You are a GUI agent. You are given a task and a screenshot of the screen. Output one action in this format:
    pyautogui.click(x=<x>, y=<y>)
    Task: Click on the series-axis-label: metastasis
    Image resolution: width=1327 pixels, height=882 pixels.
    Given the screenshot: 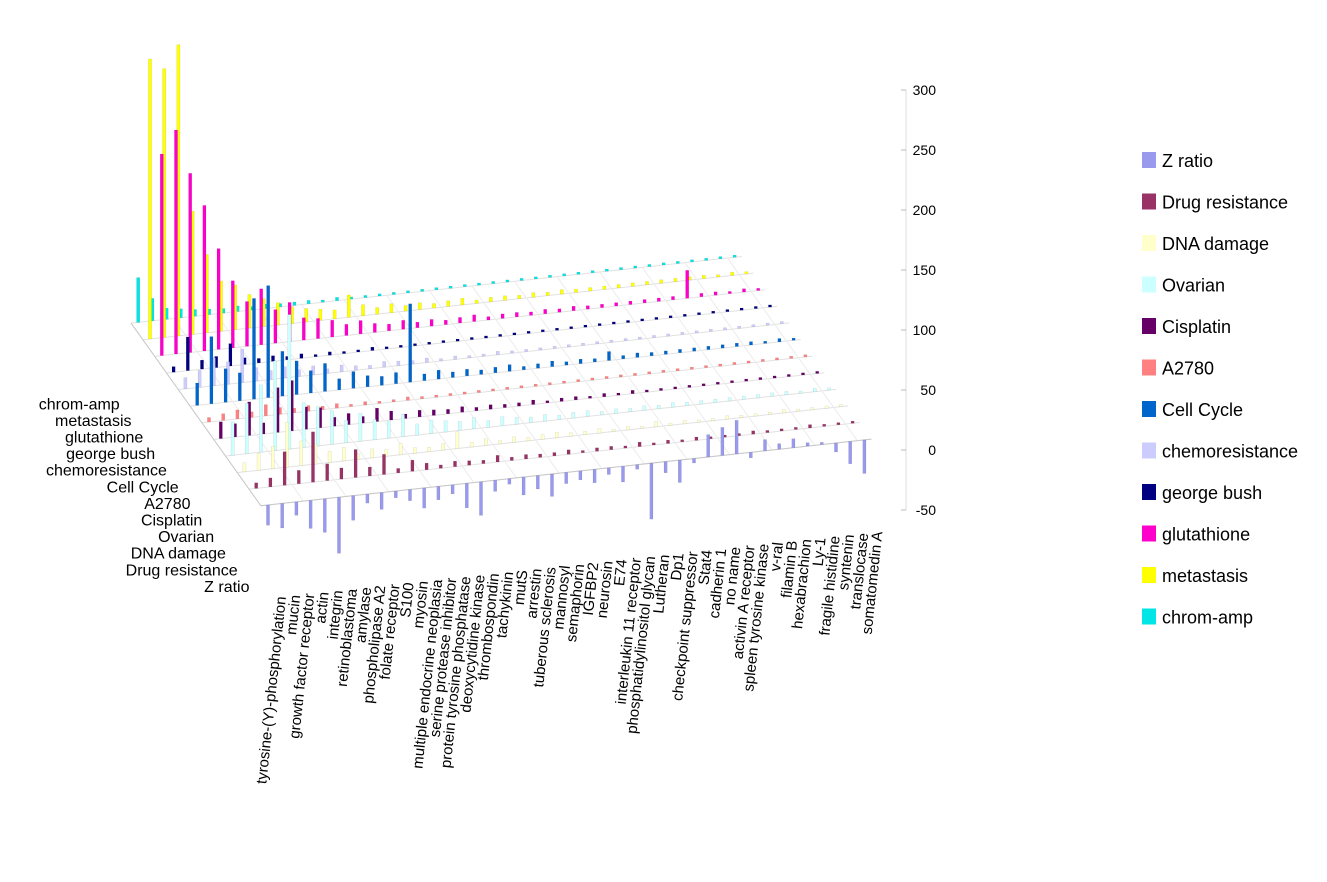 What is the action you would take?
    pyautogui.click(x=93, y=421)
    